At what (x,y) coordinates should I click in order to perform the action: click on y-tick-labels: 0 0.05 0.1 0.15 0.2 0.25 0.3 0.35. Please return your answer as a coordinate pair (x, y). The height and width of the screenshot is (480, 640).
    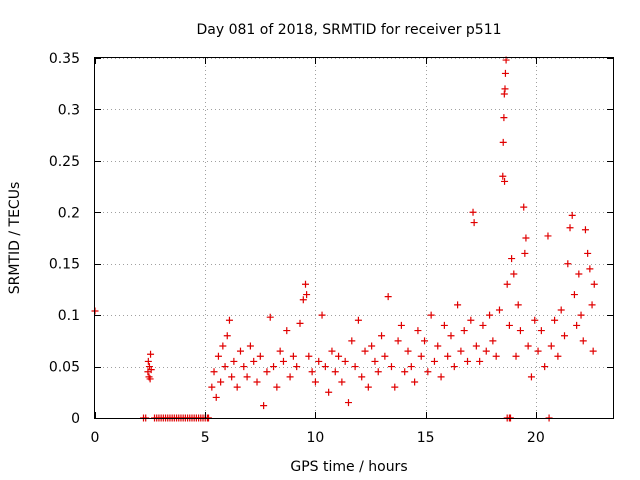
    Looking at the image, I should click on (64, 239).